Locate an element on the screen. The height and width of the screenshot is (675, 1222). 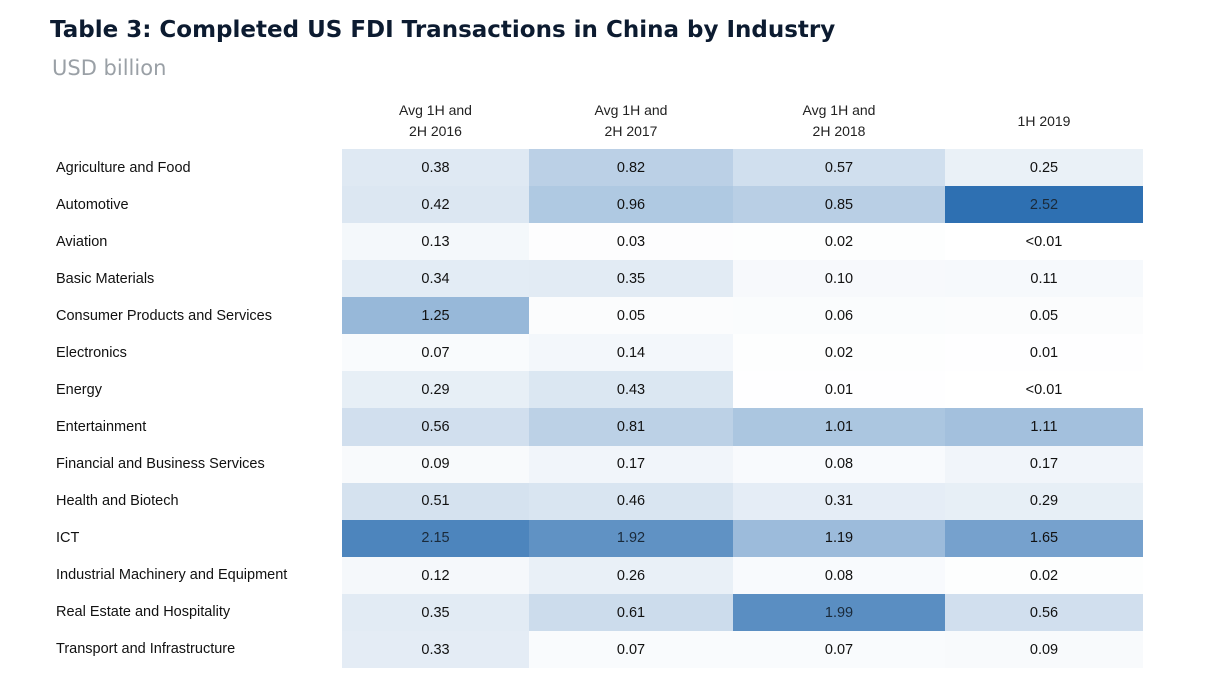
row-label: ICT is located at coordinates (68, 538).